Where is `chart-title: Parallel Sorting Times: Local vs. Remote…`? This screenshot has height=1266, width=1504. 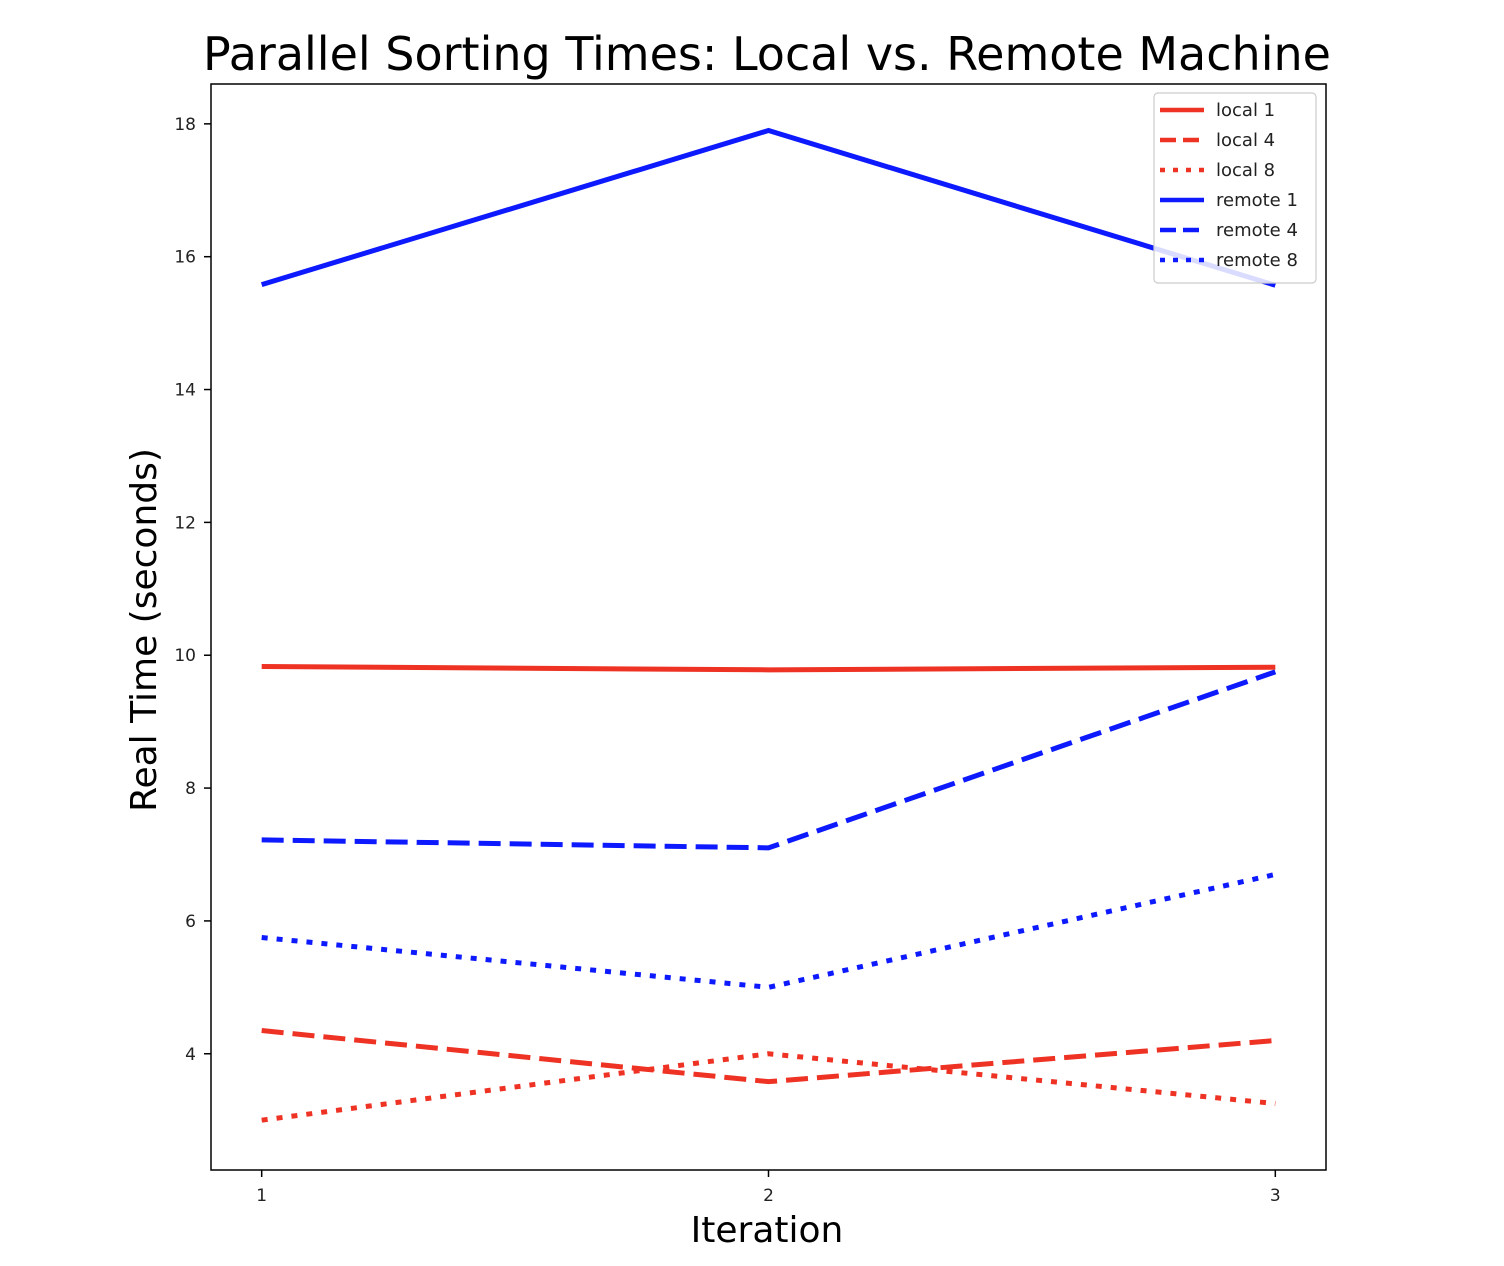
chart-title: Parallel Sorting Times: Local vs. Remote… is located at coordinates (767, 54).